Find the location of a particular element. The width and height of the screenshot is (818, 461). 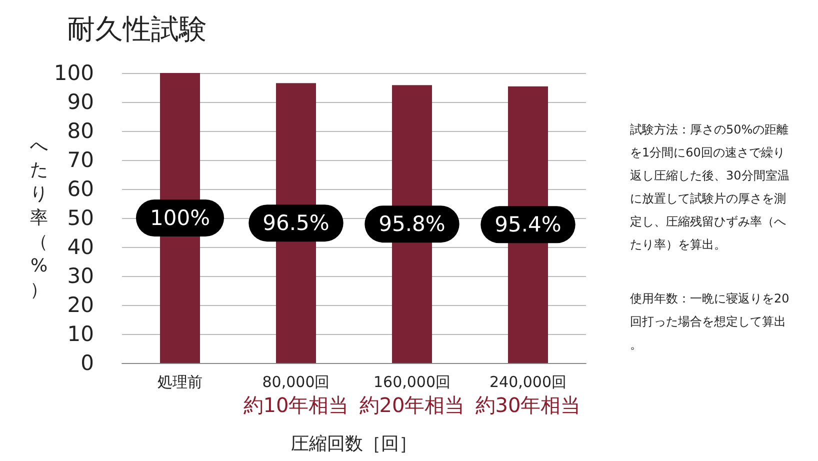

y-tick-label: 70 is located at coordinates (80, 160).